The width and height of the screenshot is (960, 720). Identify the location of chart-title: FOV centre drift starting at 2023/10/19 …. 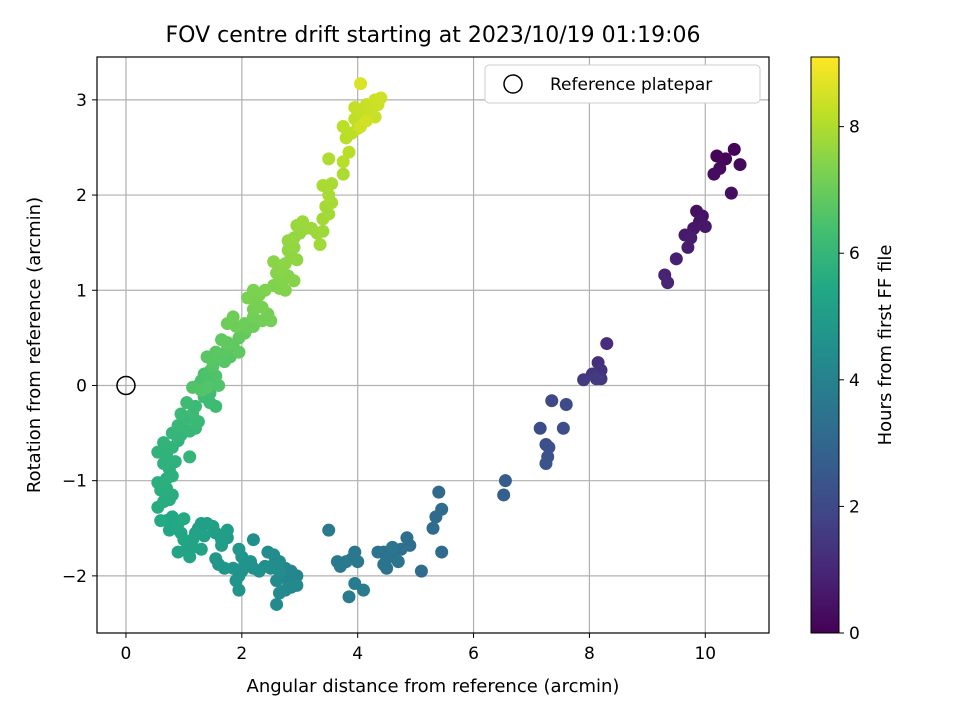
(433, 35).